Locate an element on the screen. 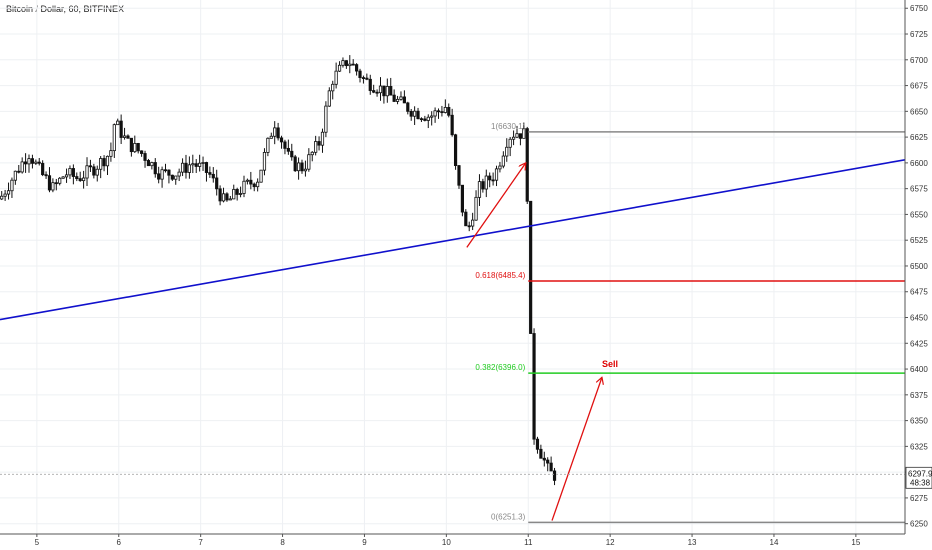 The width and height of the screenshot is (932, 550). price-tag is located at coordinates (918, 477).